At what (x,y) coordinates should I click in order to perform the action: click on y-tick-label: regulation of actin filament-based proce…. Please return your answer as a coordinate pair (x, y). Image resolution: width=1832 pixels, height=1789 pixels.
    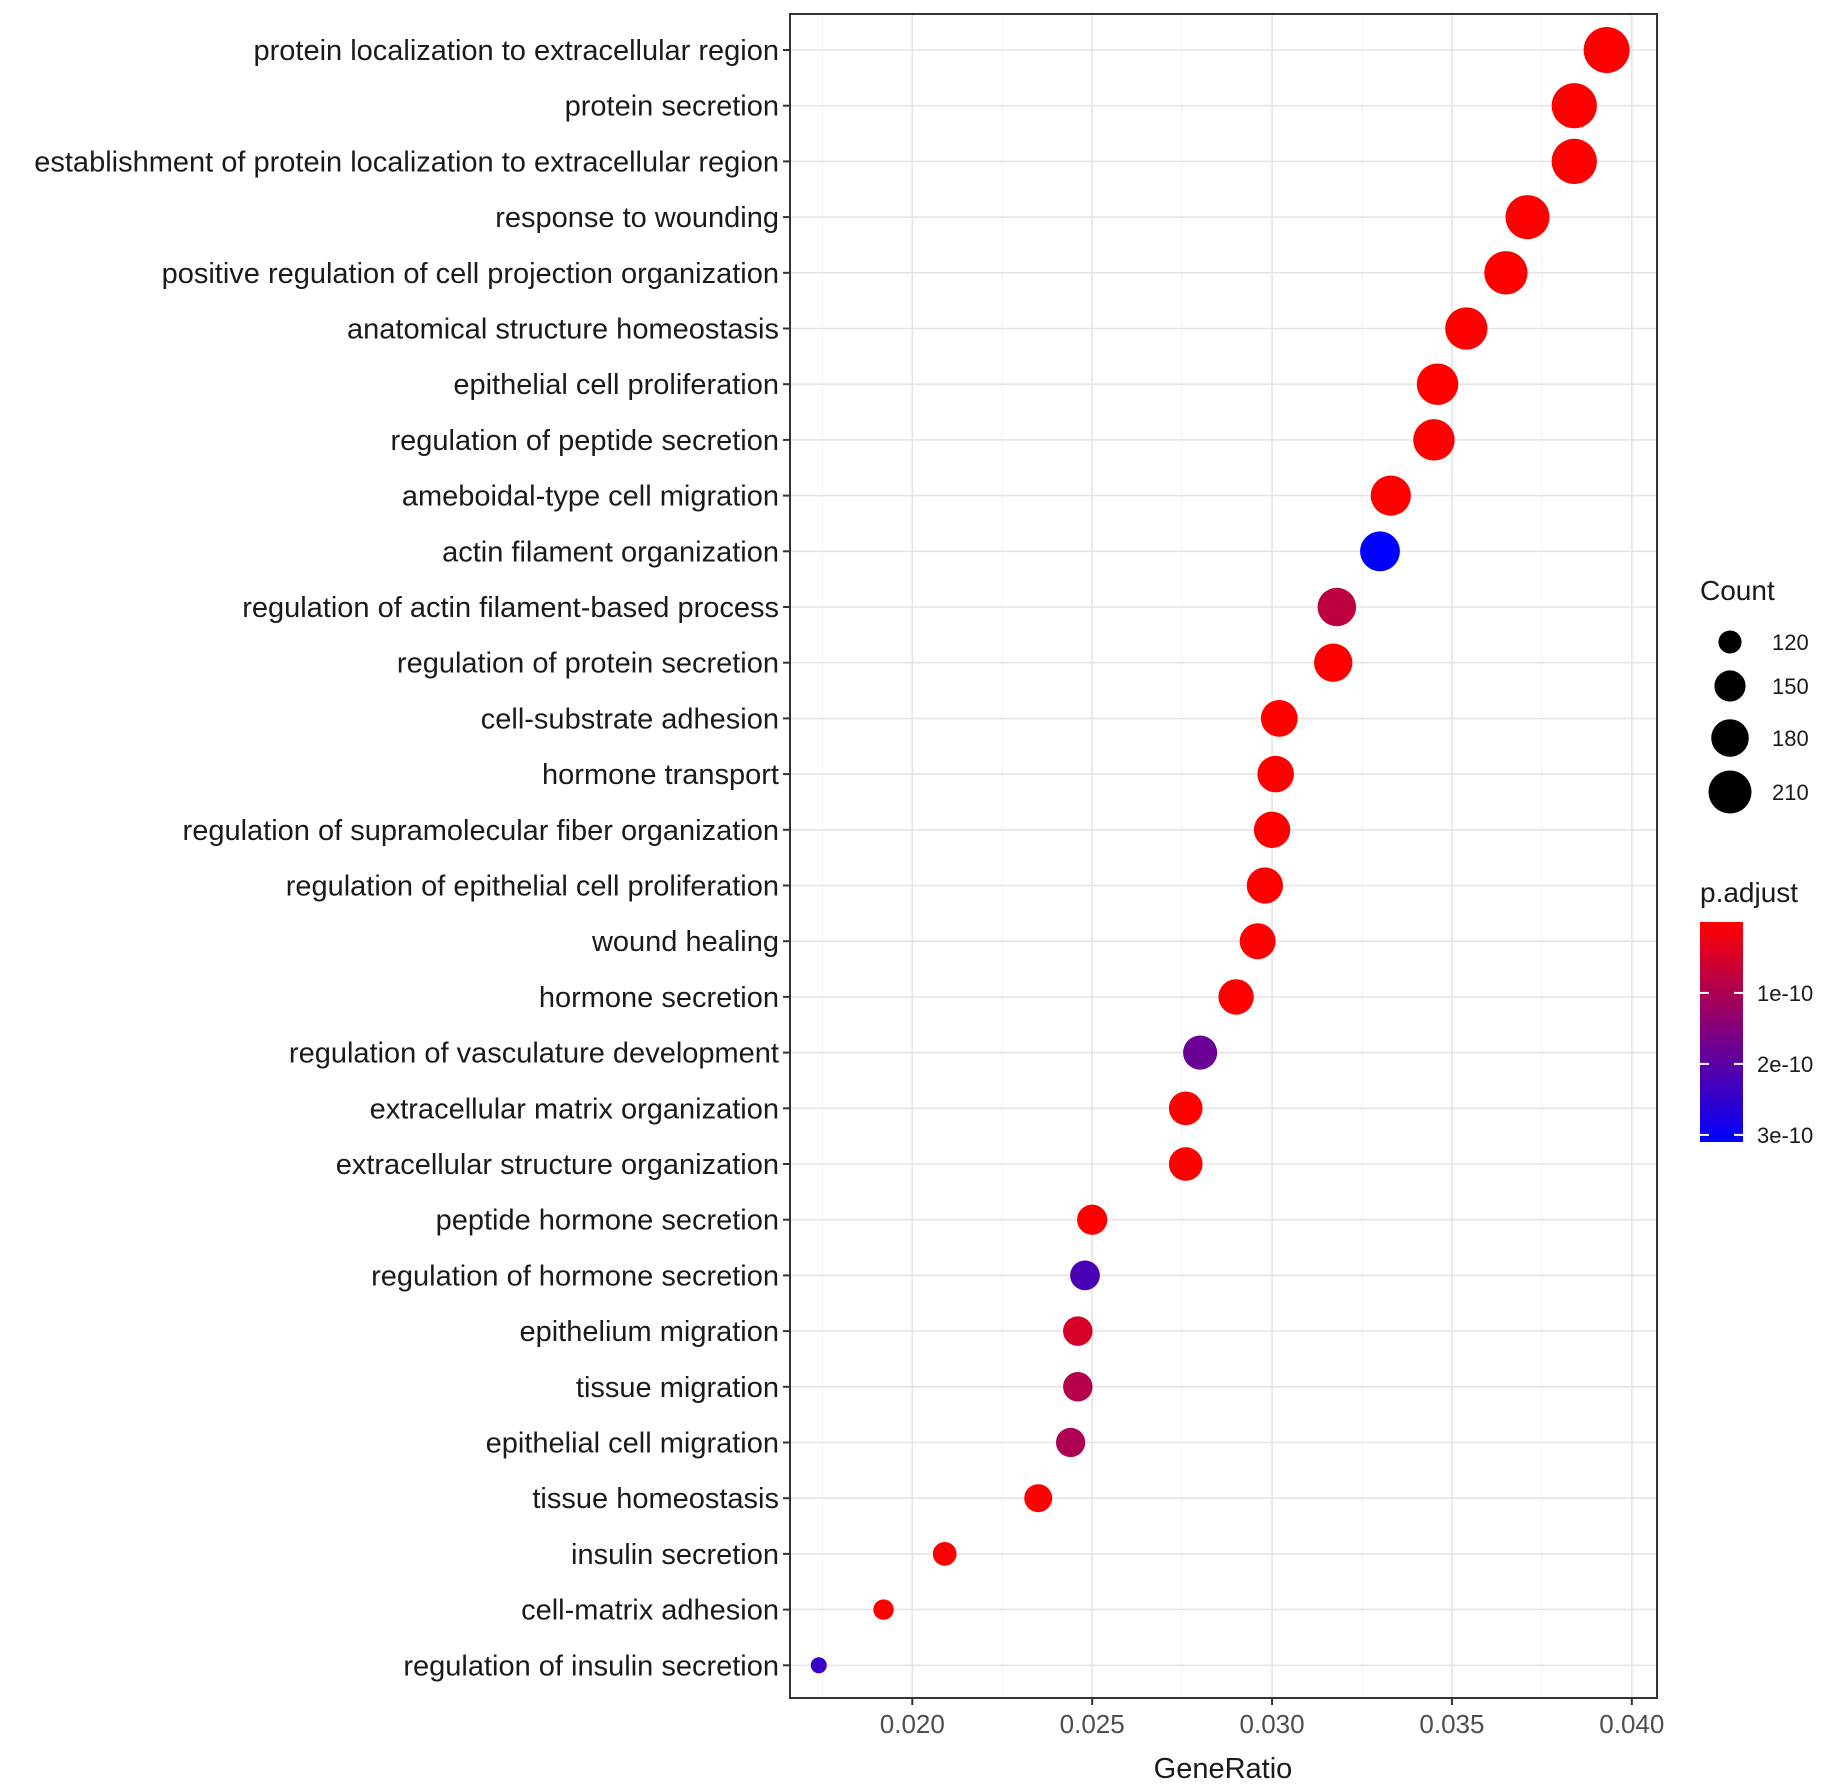
    Looking at the image, I should click on (510, 608).